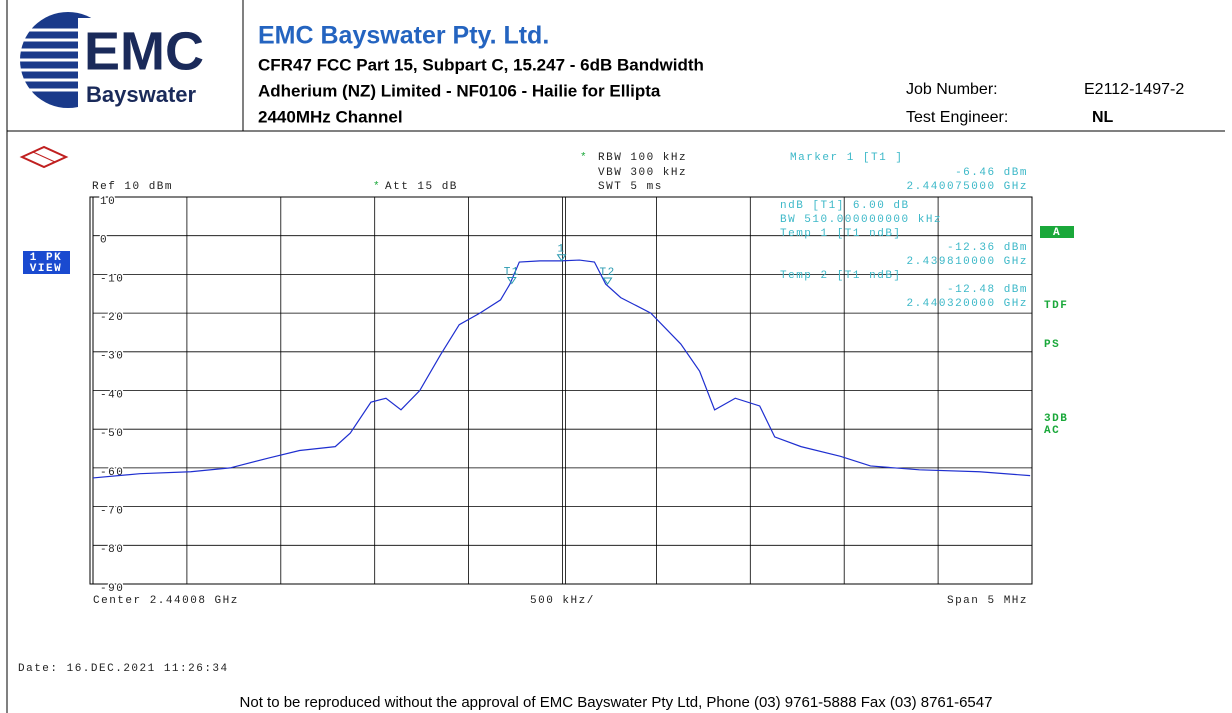 This screenshot has height=713, width=1232. I want to click on annotation: Center 2.44008 GHz, so click(166, 601).